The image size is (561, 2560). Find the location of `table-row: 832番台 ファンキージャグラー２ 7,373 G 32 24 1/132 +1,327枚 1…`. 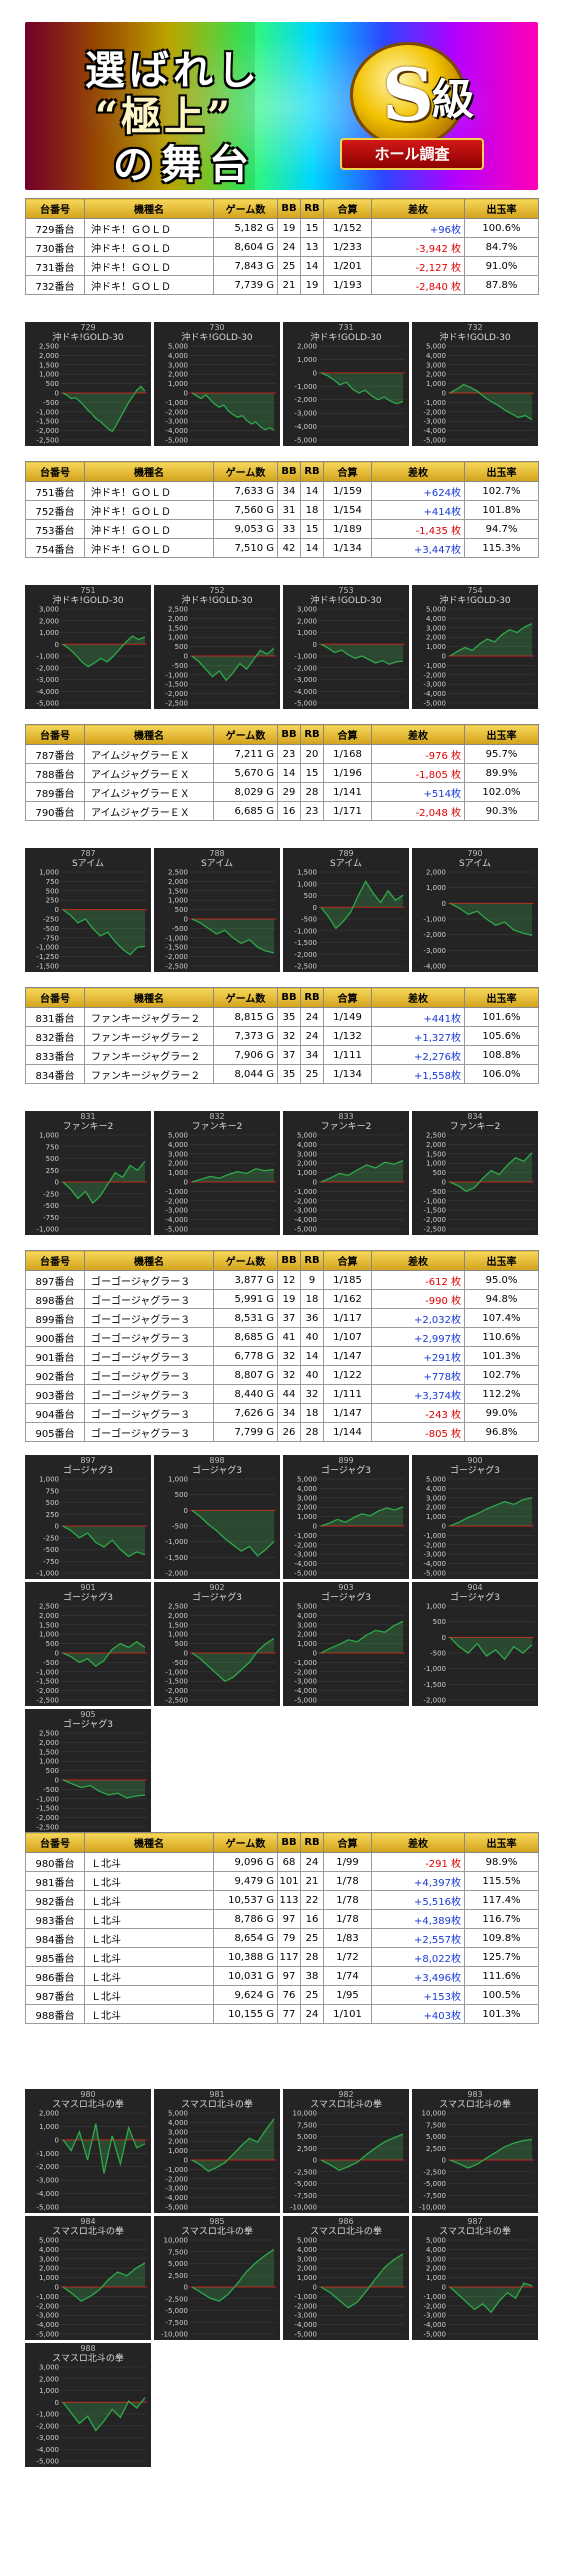

table-row: 832番台 ファンキージャグラー２ 7,373 G 32 24 1/132 +1,327枚 1… is located at coordinates (282, 1036).